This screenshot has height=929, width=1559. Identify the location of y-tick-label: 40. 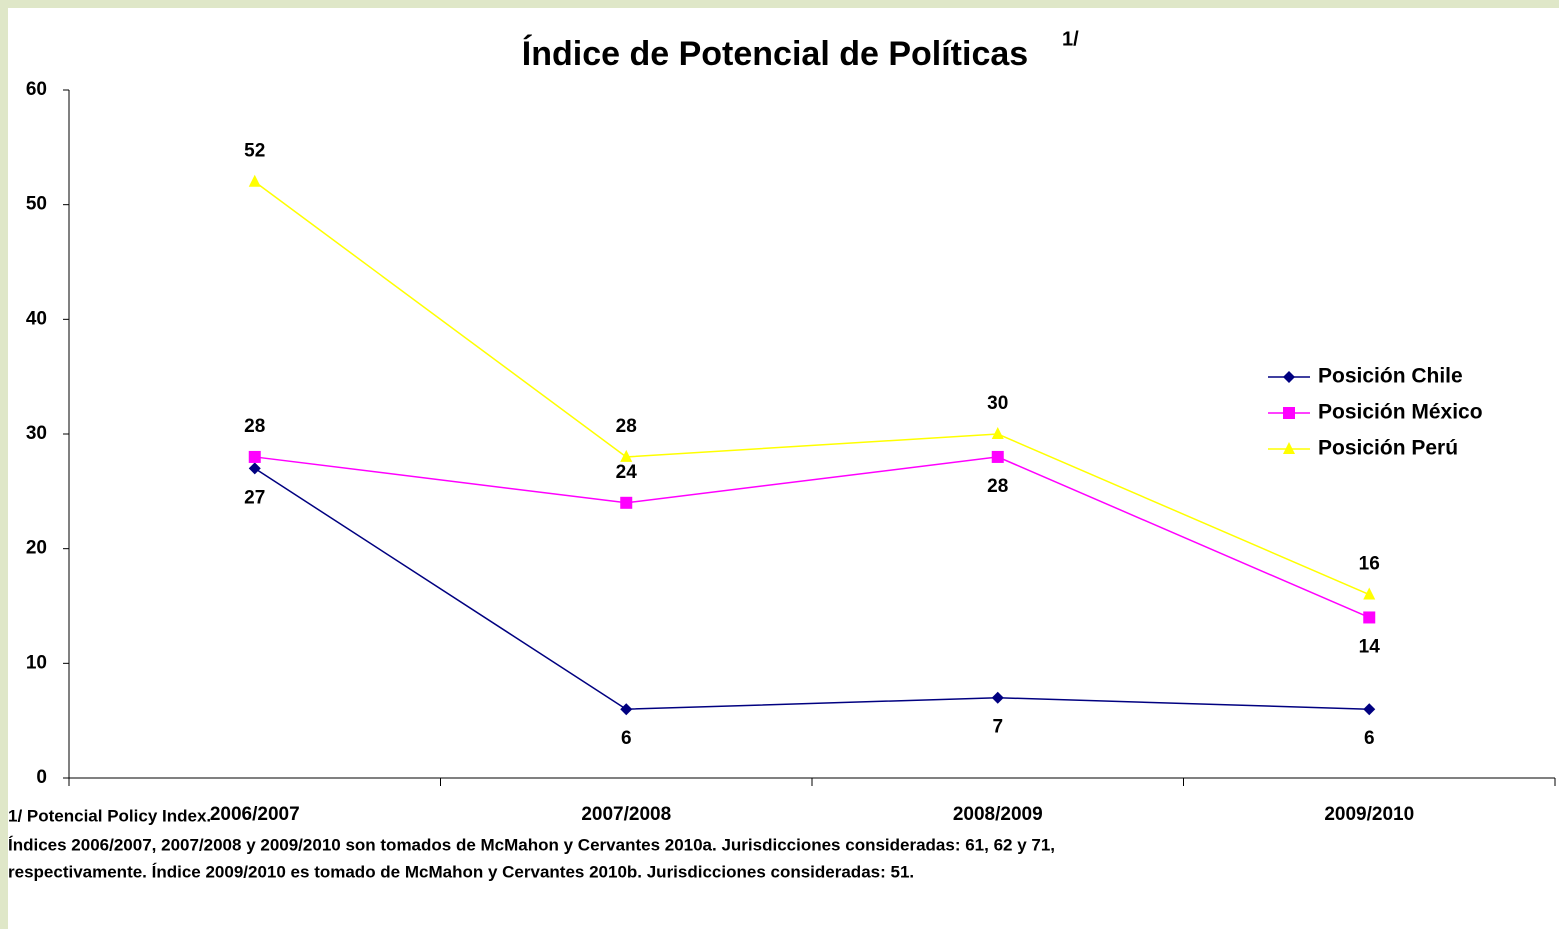
(36, 318).